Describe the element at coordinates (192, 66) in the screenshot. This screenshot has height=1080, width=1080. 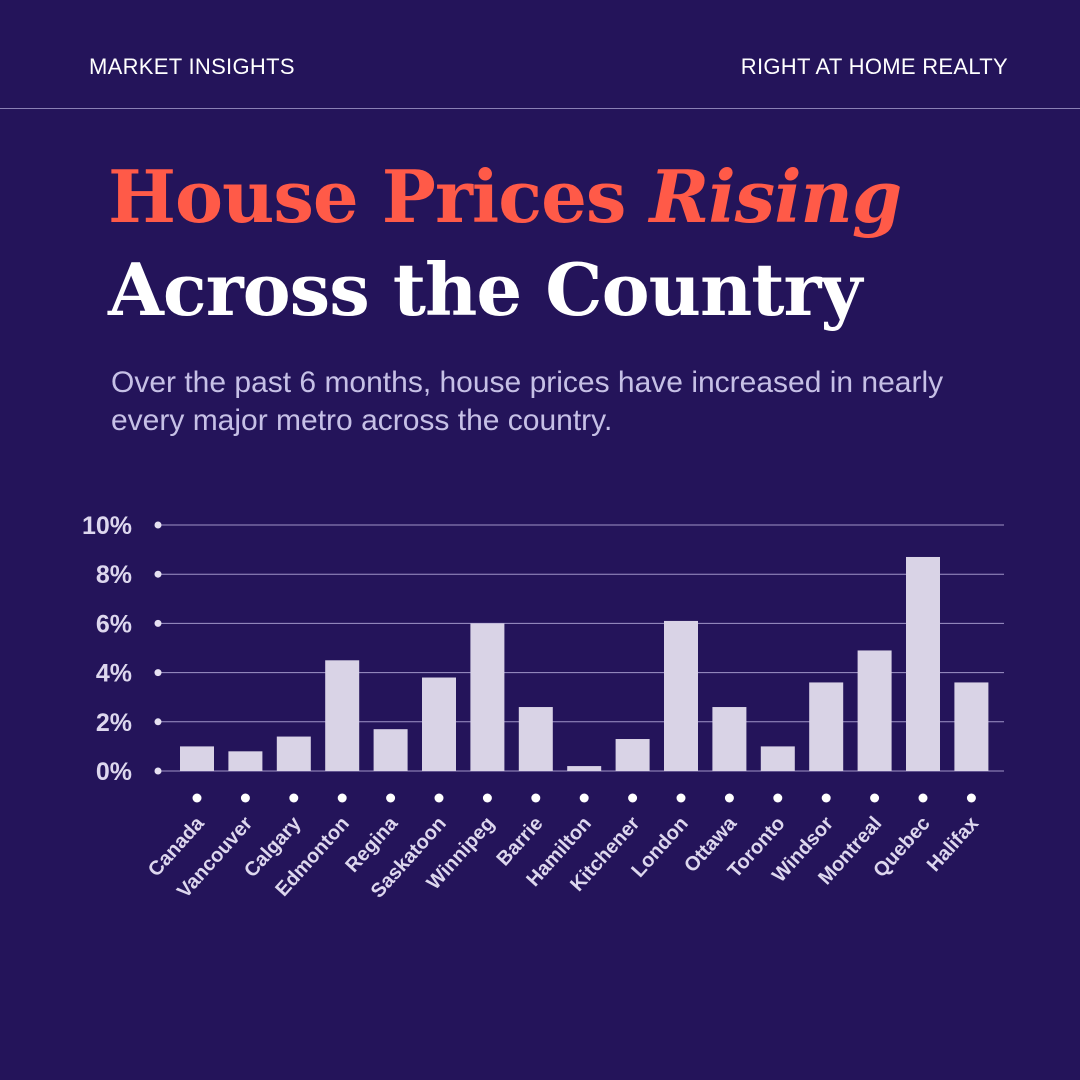
I see `section-label: MARKET INSIGHTS` at that location.